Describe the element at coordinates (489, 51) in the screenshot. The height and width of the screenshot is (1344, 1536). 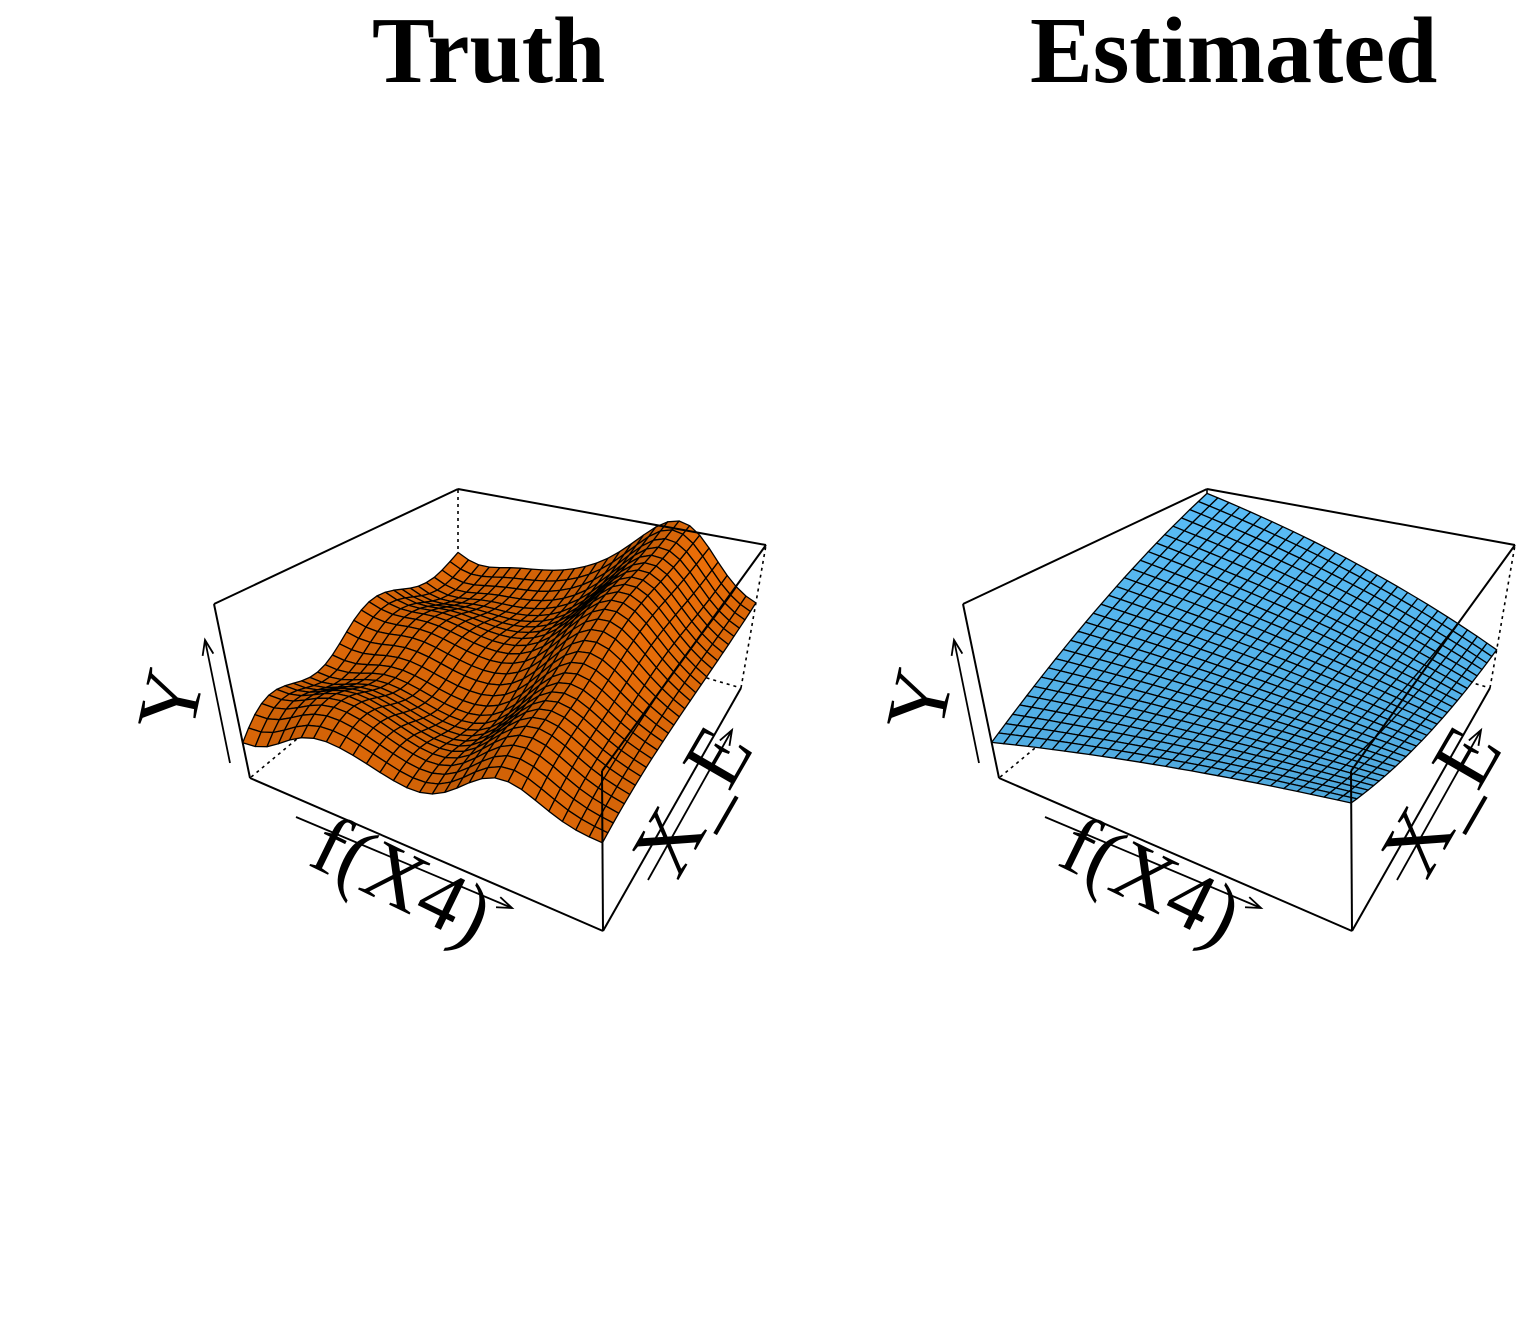
I see `panel-title-truth: Truth` at that location.